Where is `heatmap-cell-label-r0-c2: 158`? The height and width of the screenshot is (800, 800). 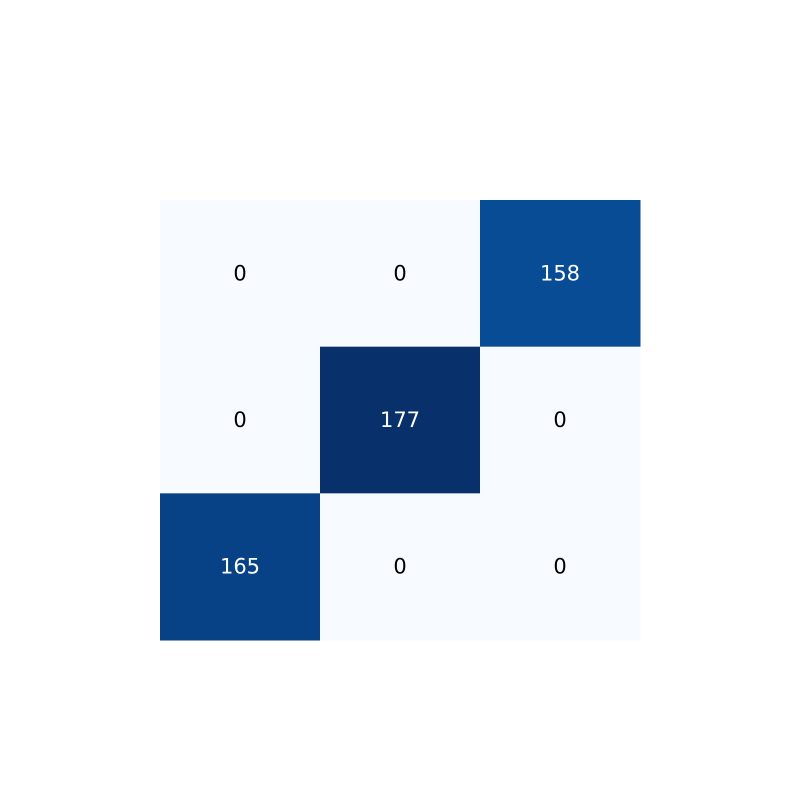
heatmap-cell-label-r0-c2: 158 is located at coordinates (560, 273).